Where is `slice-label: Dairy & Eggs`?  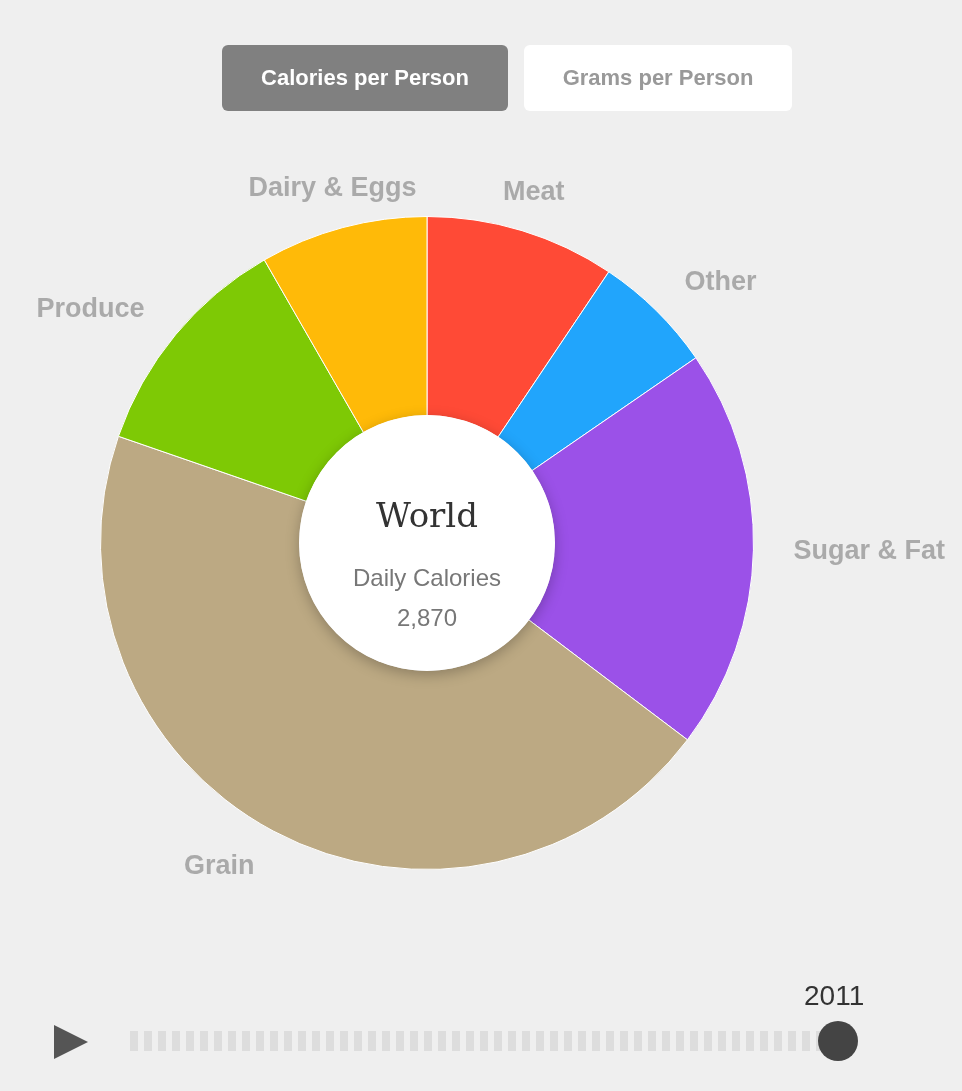
slice-label: Dairy & Eggs is located at coordinates (332, 187).